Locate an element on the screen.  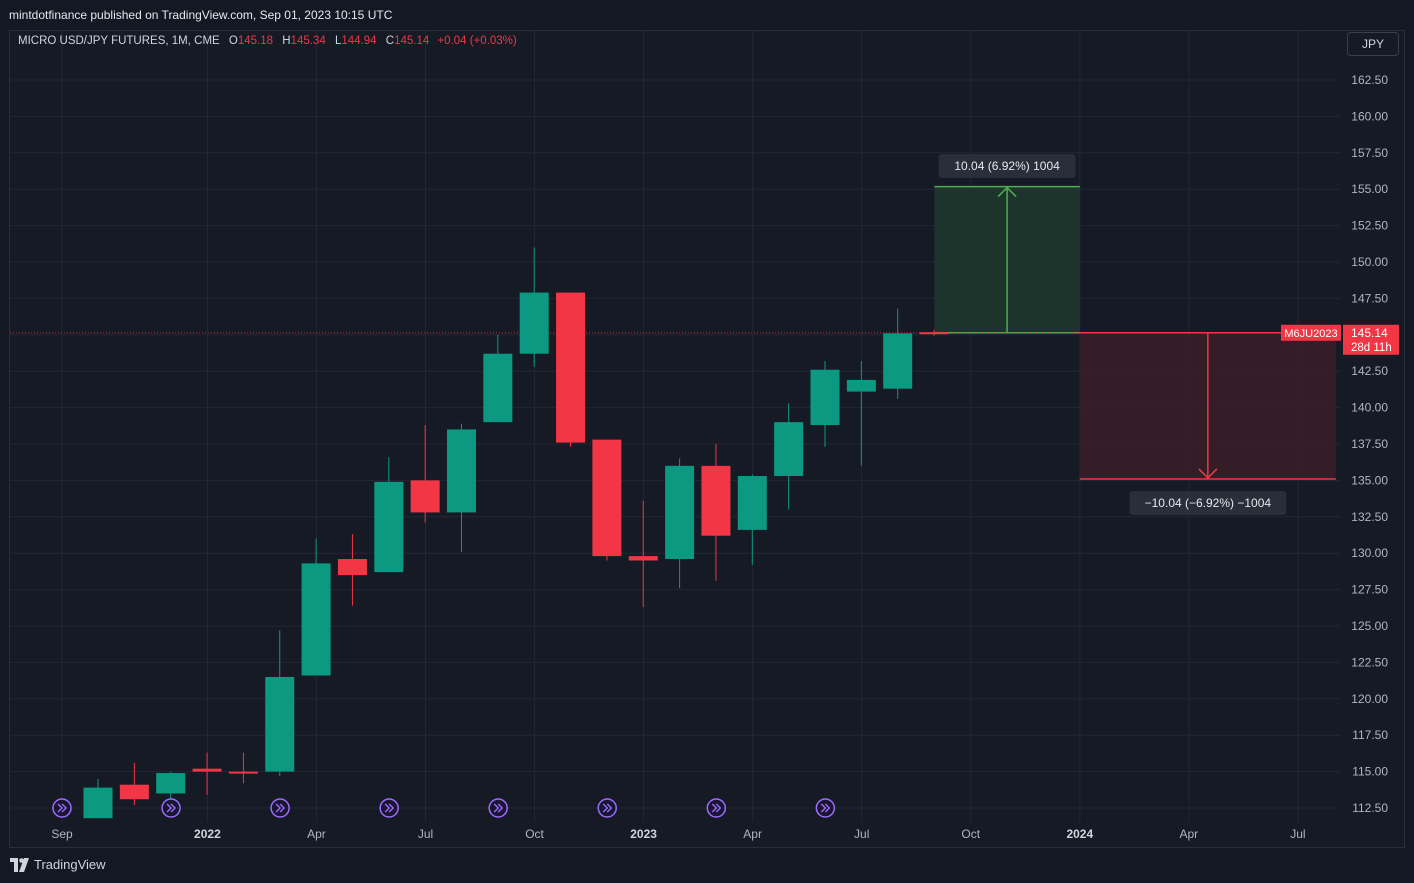
stop-label-text: −10.04 (−6.92%) −1004 is located at coordinates (1208, 503).